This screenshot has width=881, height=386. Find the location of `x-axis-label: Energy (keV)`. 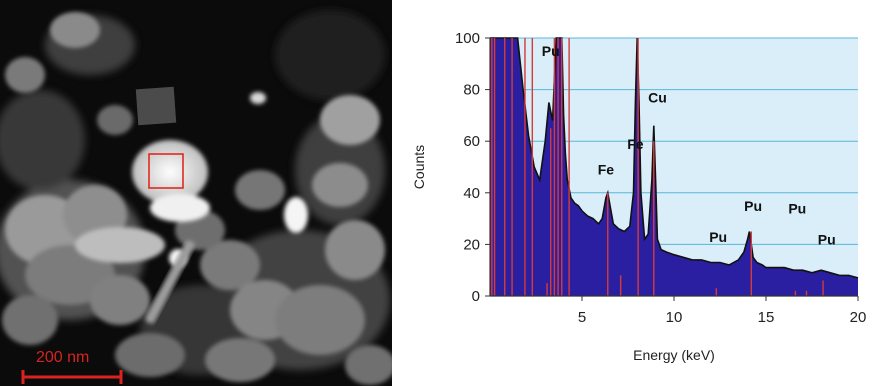

x-axis-label: Energy (keV) is located at coordinates (674, 355).